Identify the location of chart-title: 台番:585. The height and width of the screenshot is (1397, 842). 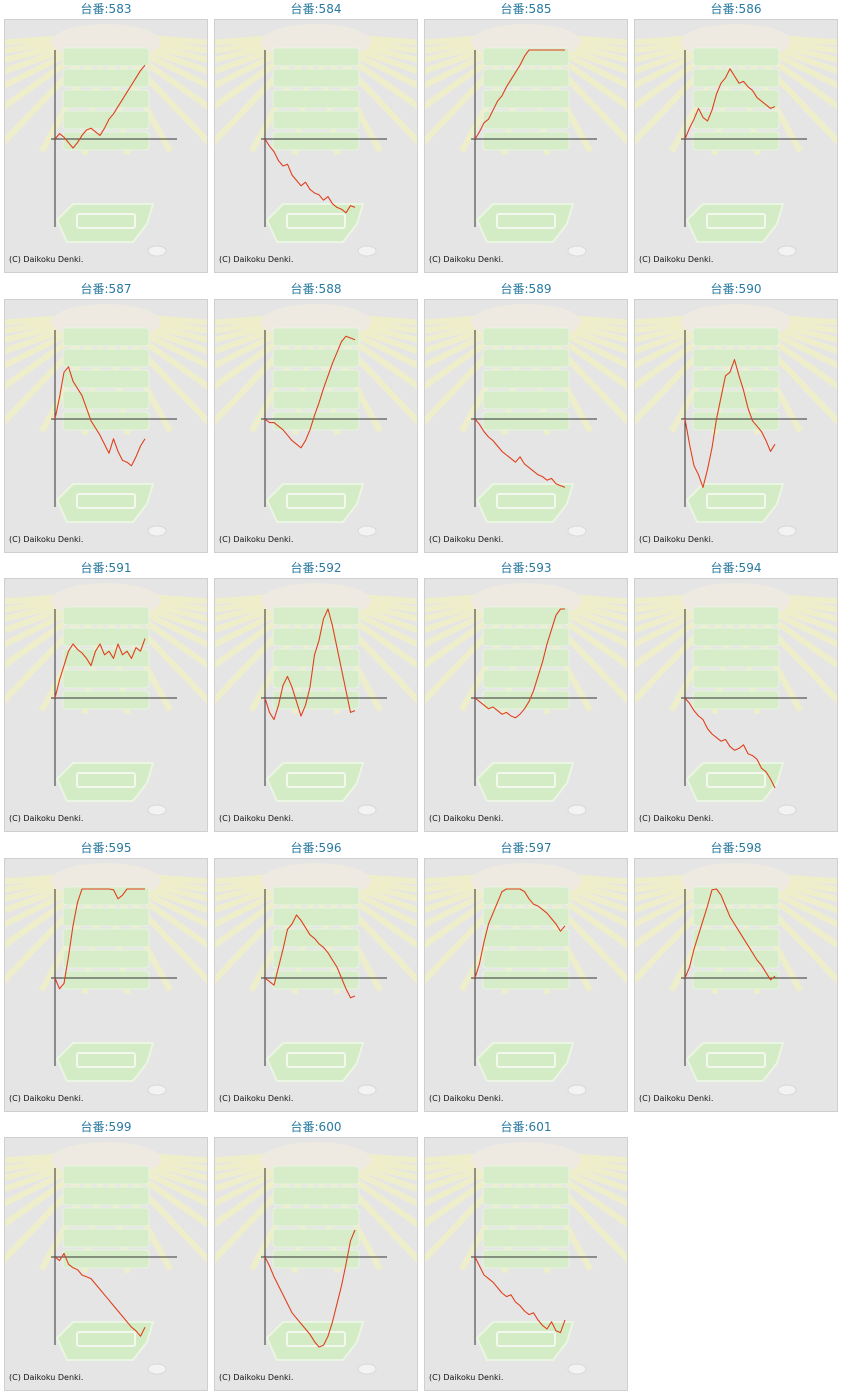
(526, 9).